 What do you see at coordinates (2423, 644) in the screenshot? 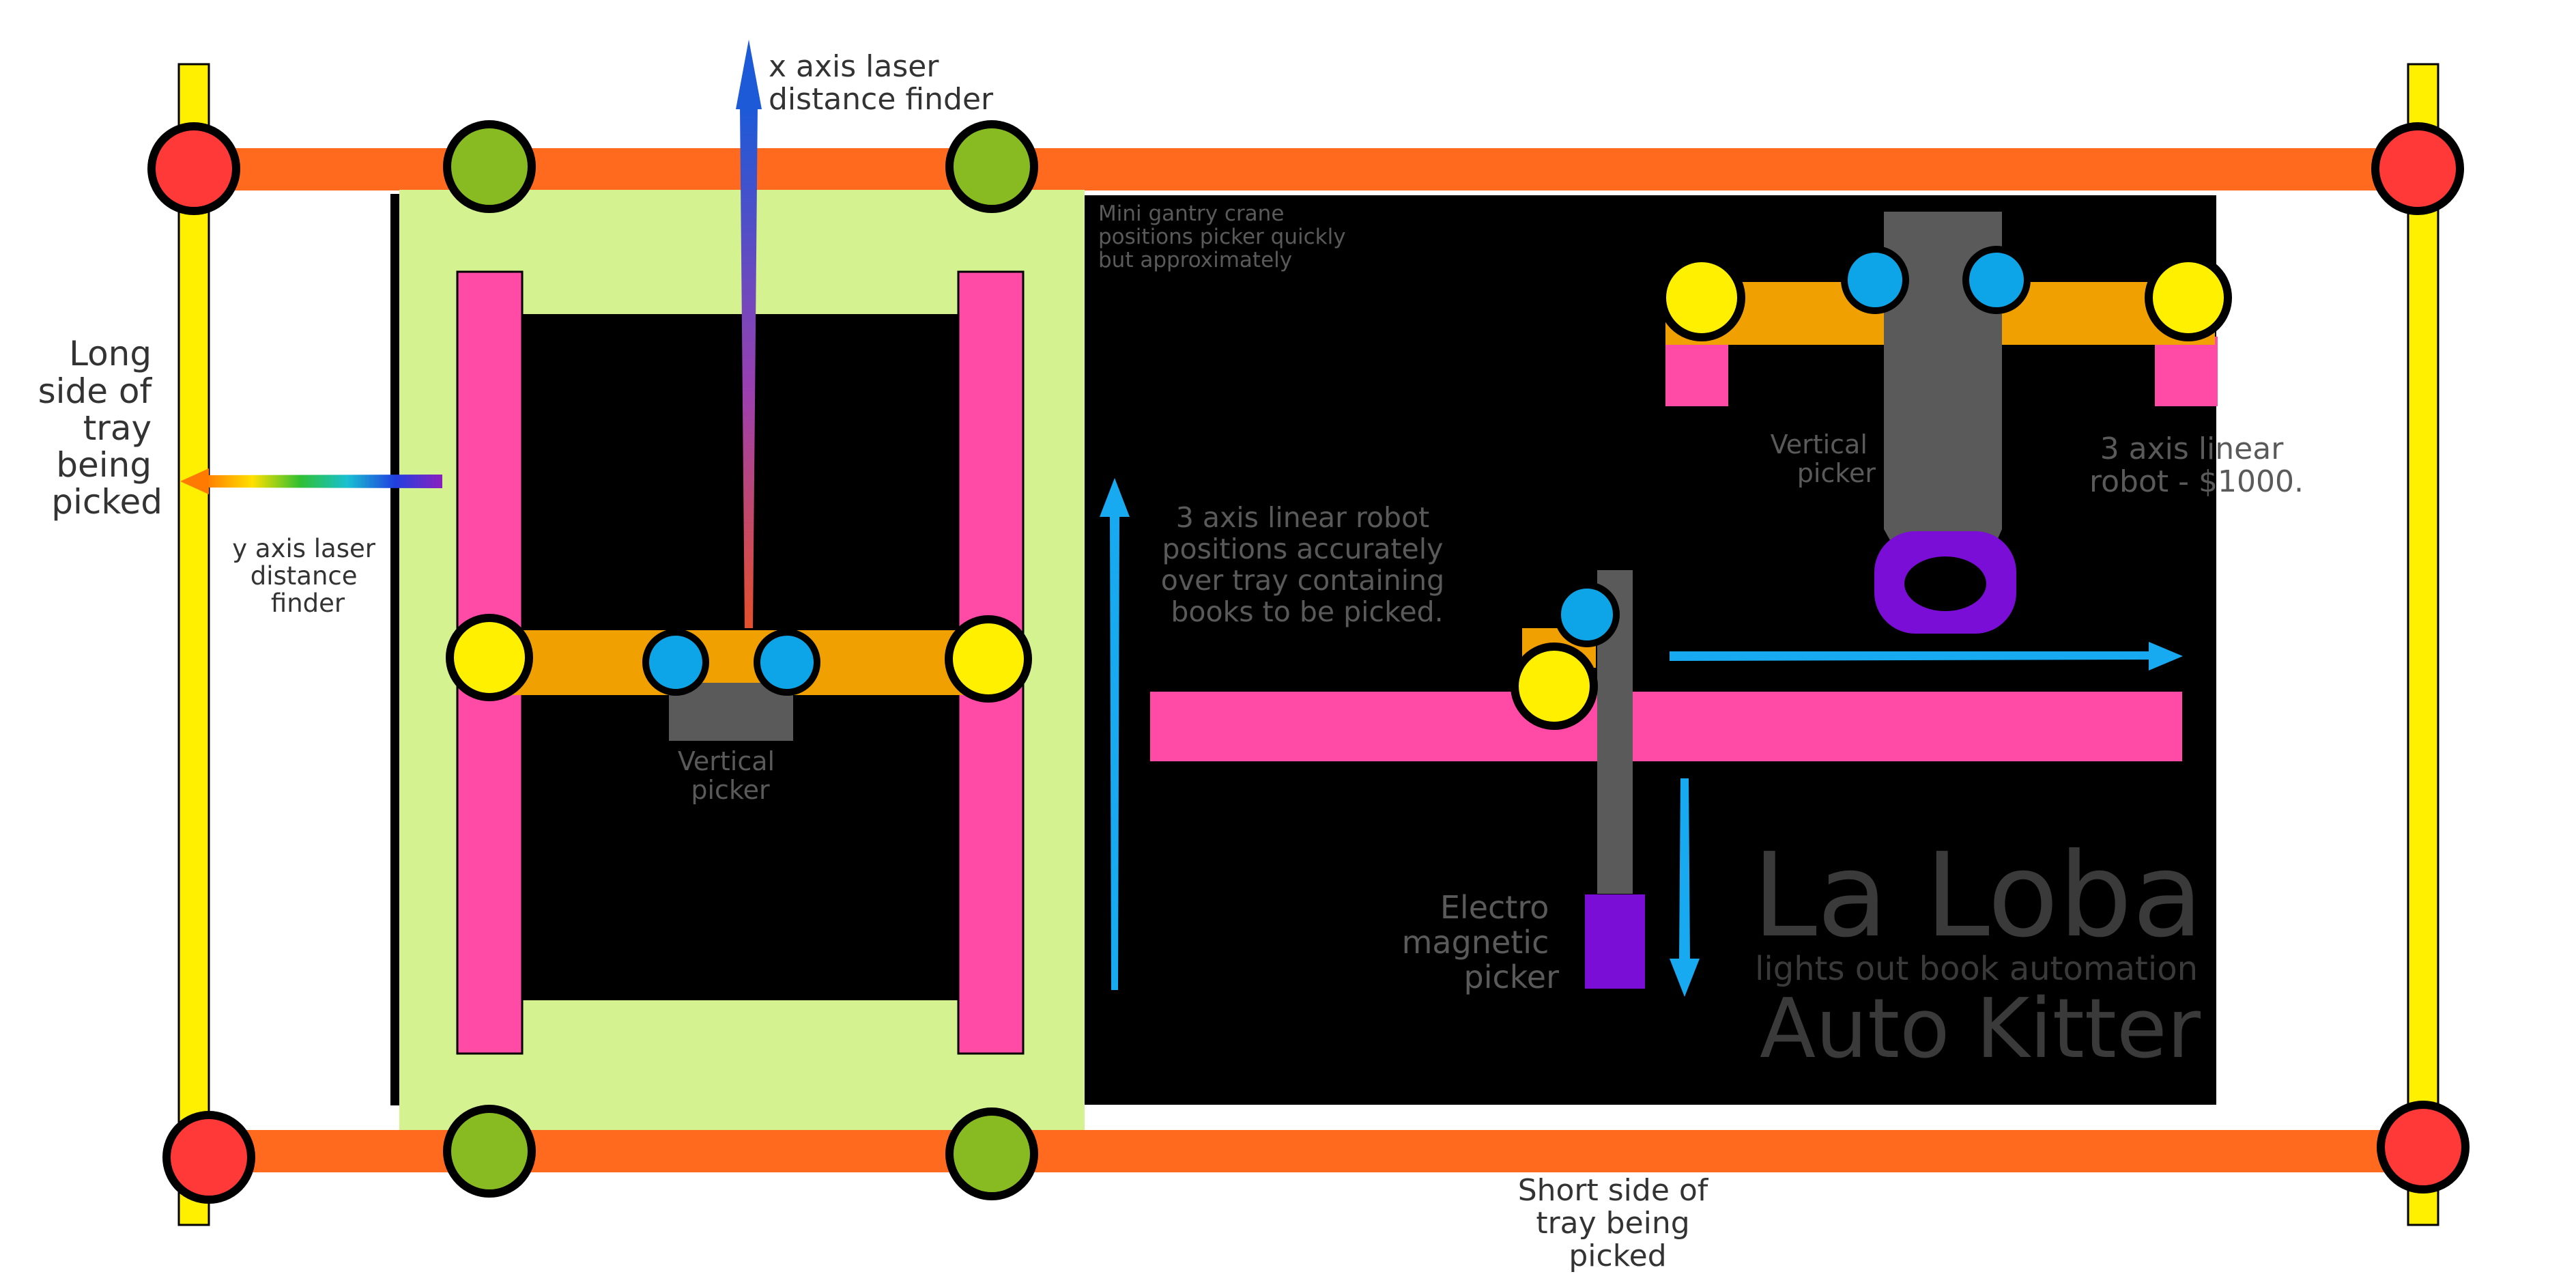
I see `right-side-post` at bounding box center [2423, 644].